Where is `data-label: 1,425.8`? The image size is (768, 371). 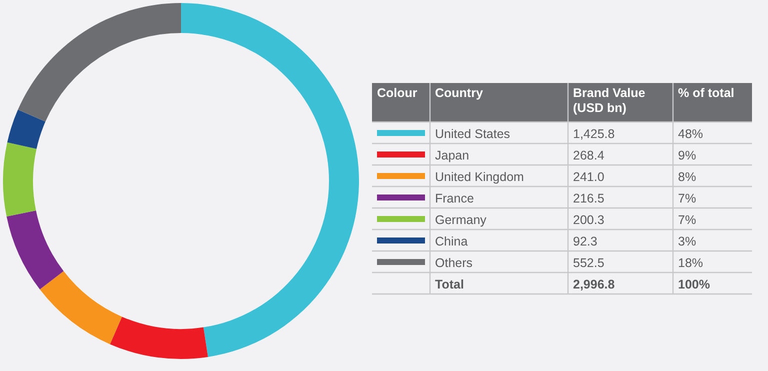 data-label: 1,425.8 is located at coordinates (594, 134).